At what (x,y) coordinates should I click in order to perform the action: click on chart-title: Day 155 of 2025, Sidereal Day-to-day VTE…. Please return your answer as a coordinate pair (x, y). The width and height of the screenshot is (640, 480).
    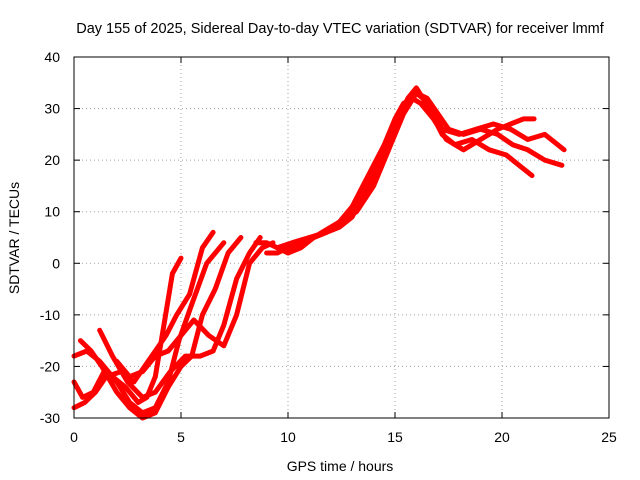
    Looking at the image, I should click on (340, 29).